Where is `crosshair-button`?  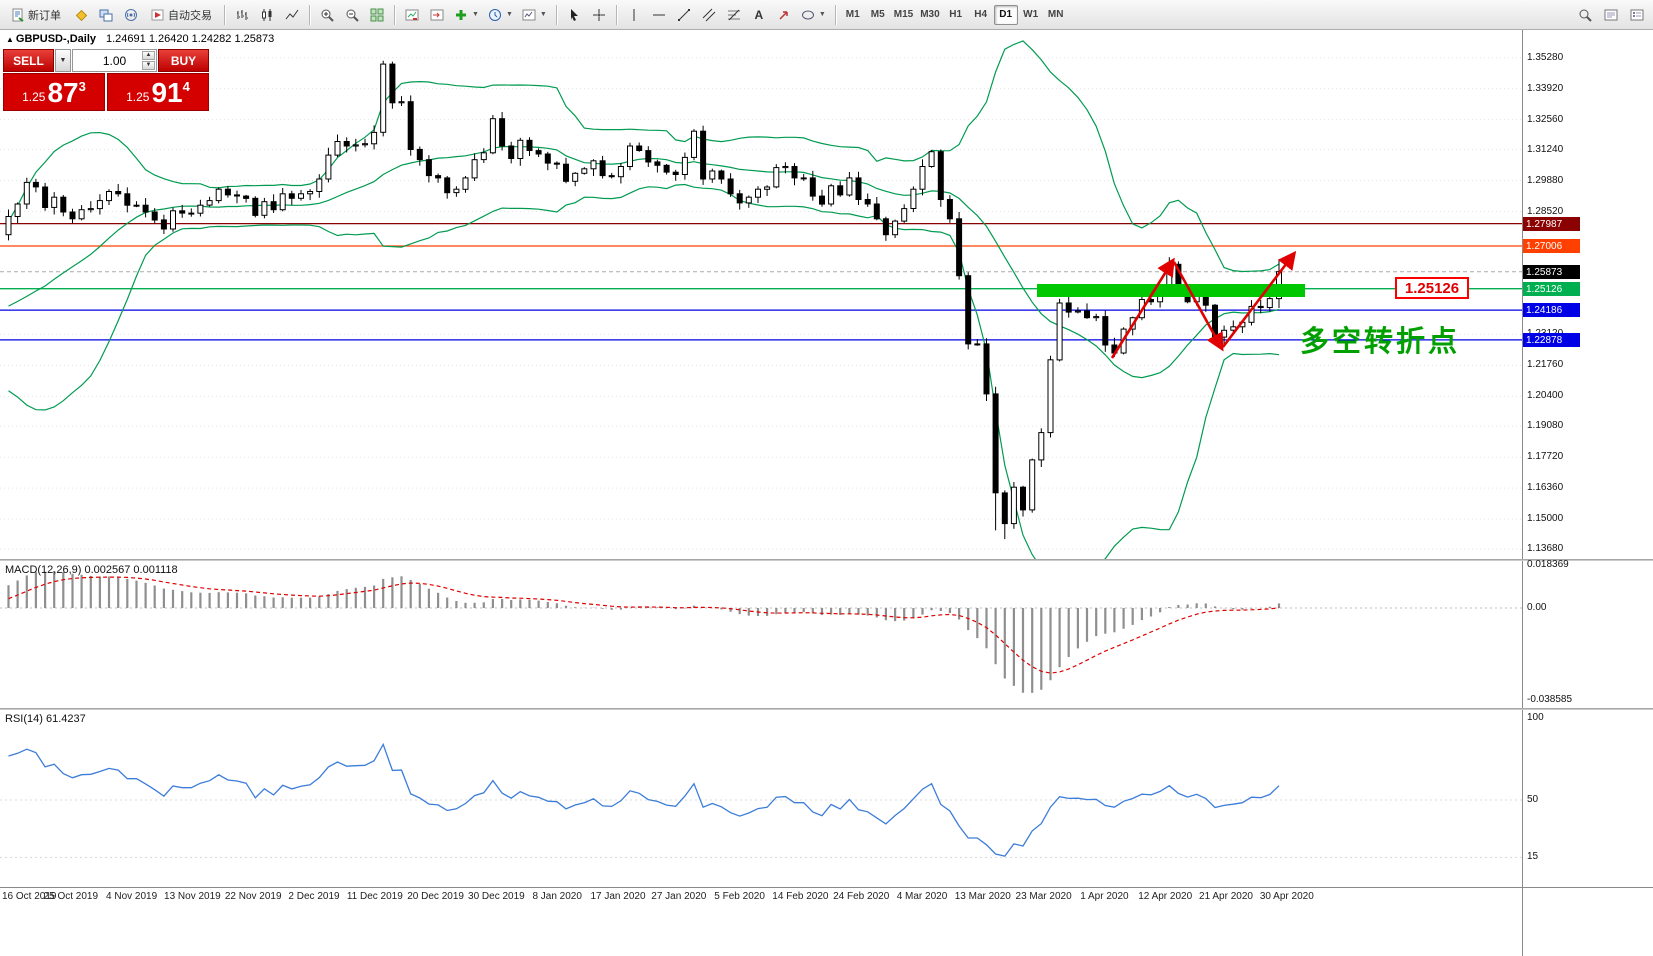
crosshair-button is located at coordinates (599, 15).